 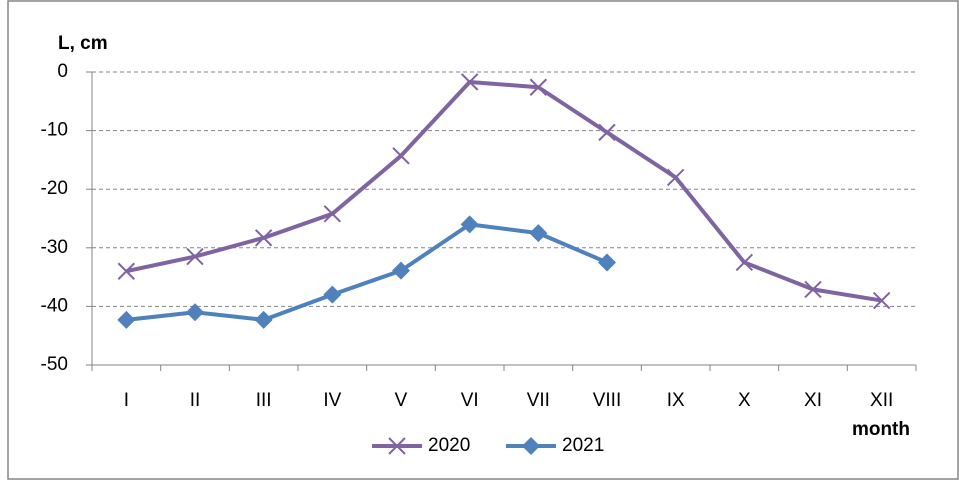 I want to click on x-tick-label: X, so click(x=744, y=400).